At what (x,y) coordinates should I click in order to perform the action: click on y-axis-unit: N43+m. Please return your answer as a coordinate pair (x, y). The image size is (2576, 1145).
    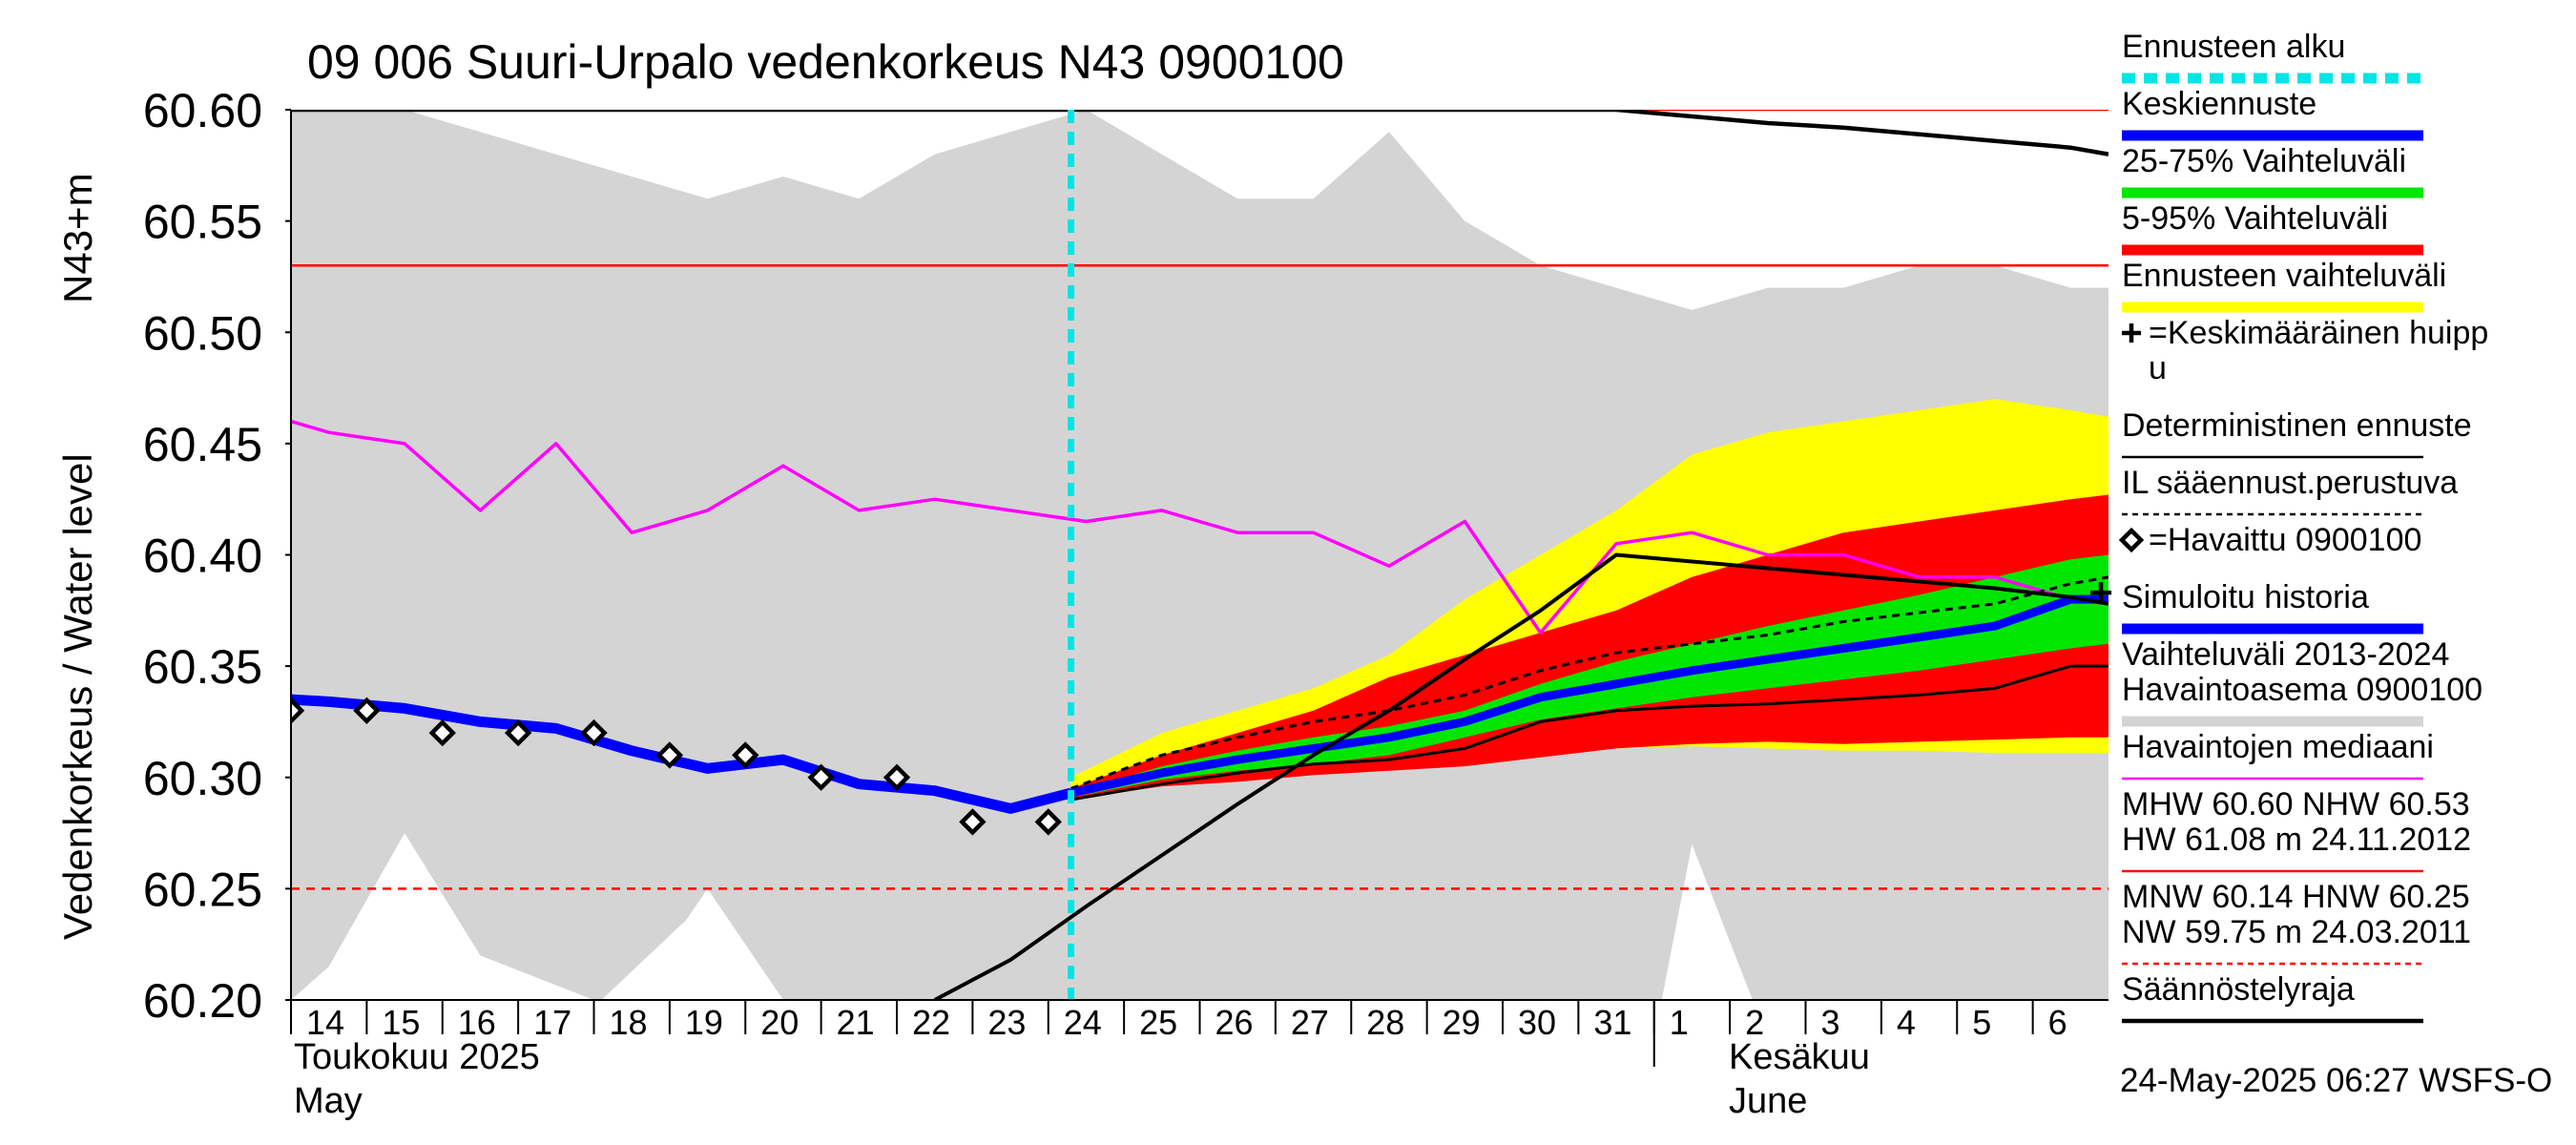
    Looking at the image, I should click on (77, 238).